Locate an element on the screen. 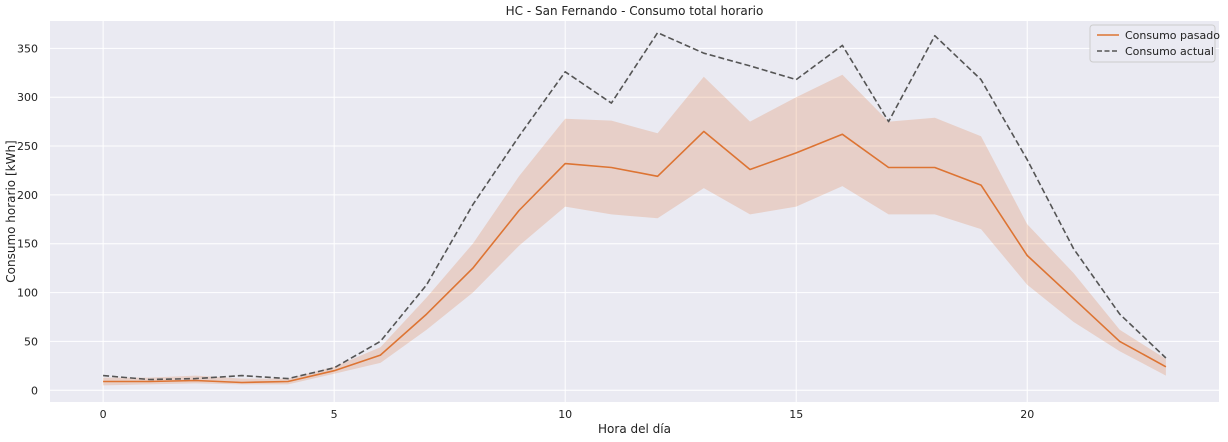 The image size is (1228, 442). y-tick-label: 300 is located at coordinates (27, 97).